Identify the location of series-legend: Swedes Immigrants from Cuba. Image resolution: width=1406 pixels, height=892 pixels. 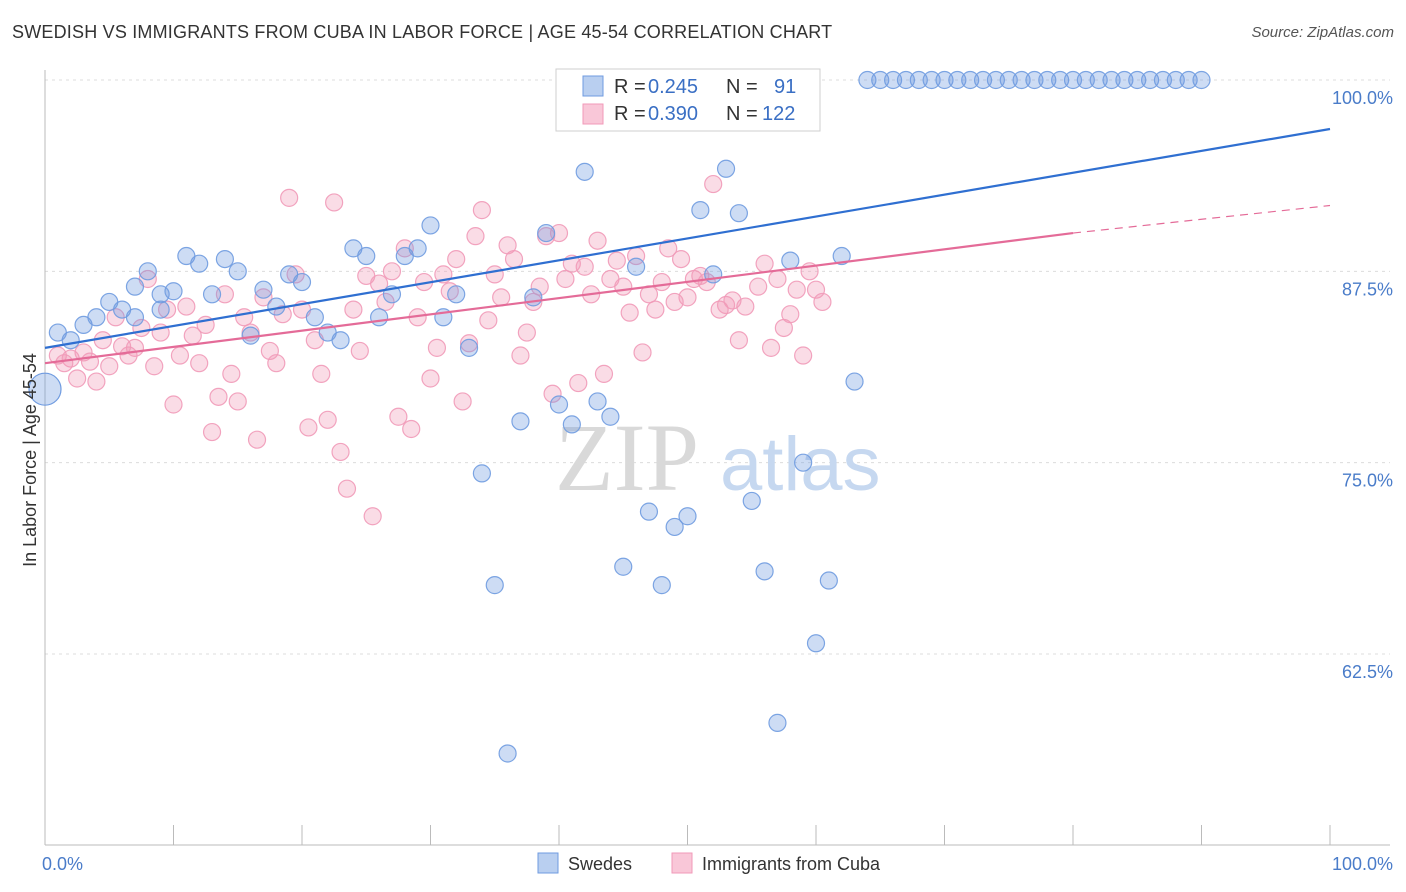
(709, 863).